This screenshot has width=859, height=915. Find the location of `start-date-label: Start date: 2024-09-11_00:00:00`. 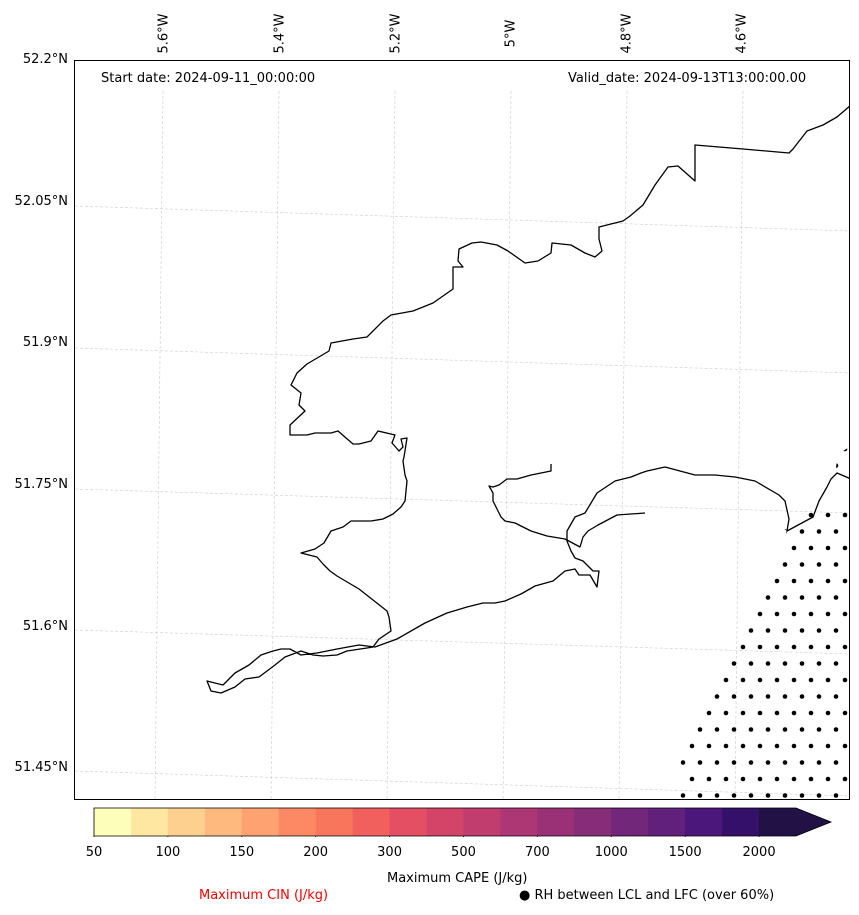

start-date-label: Start date: 2024-09-11_00:00:00 is located at coordinates (208, 78).